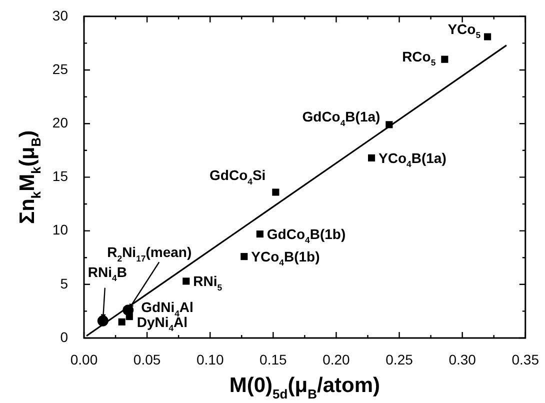 This screenshot has height=403, width=545. What do you see at coordinates (60, 230) in the screenshot?
I see `y-tick-label: 10` at bounding box center [60, 230].